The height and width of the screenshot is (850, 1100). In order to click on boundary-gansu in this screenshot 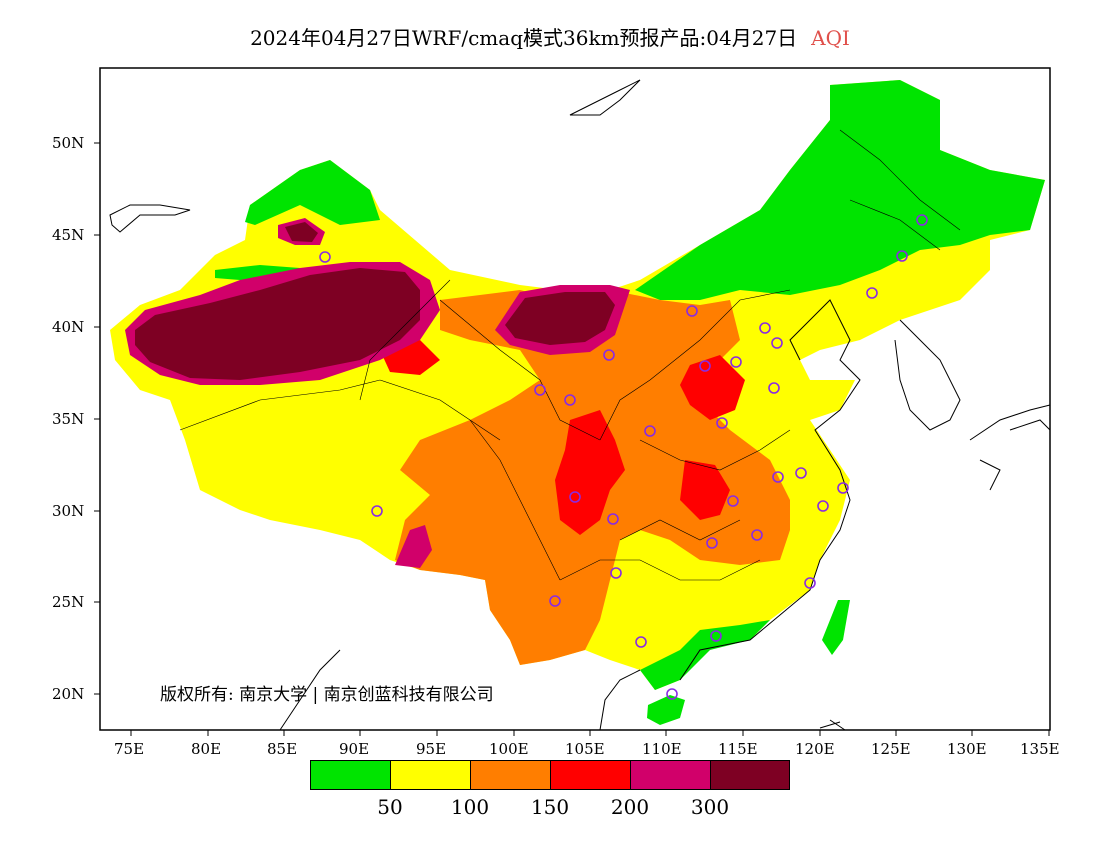, I will do `click(520, 370)`.